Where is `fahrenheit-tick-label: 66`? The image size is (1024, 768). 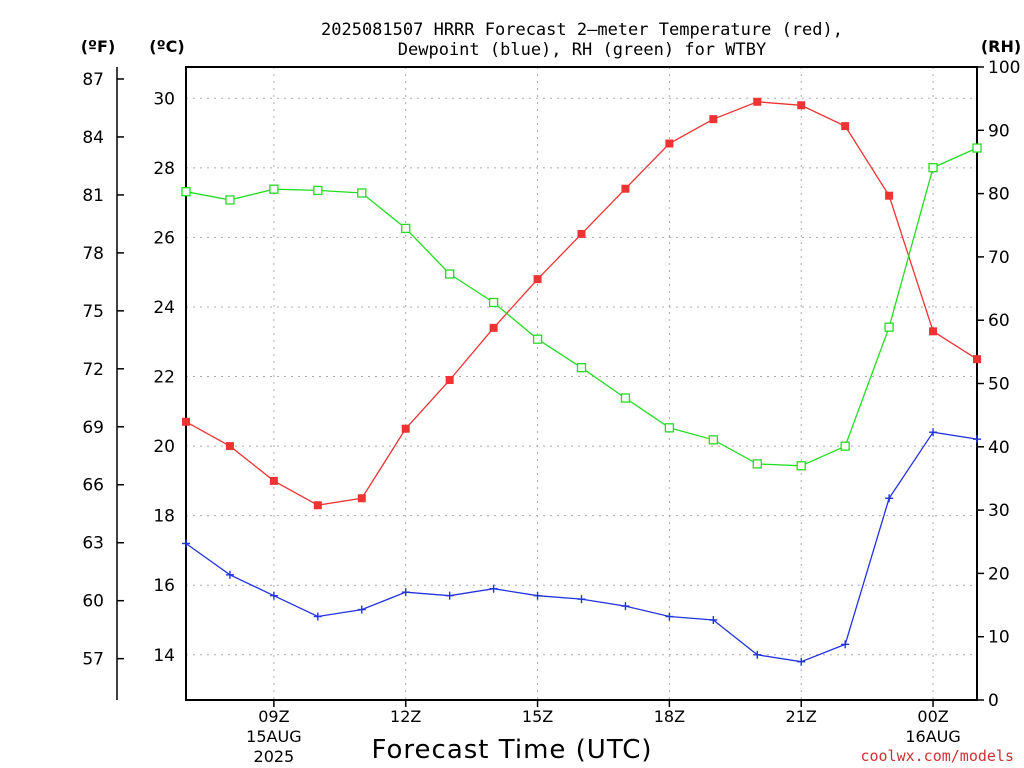
fahrenheit-tick-label: 66 is located at coordinates (93, 486).